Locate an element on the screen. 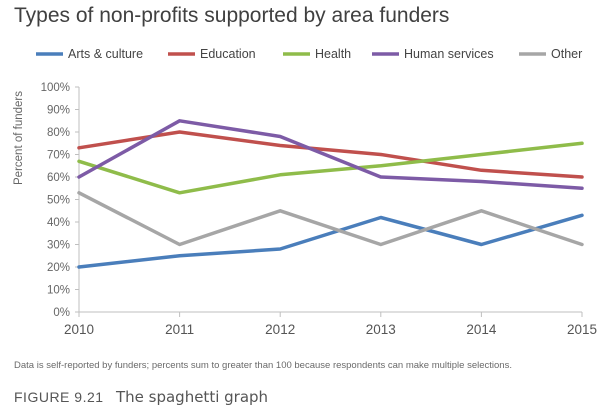 The width and height of the screenshot is (606, 418). figure-caption: FIGURE 9.21 The spaghetti graph is located at coordinates (141, 397).